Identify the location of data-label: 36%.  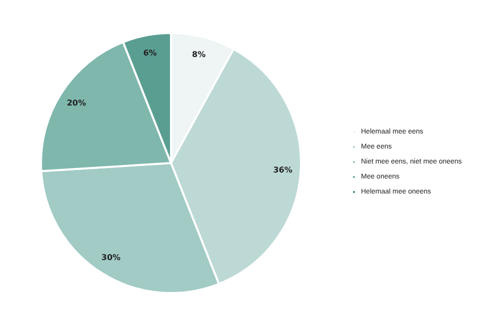
(282, 170).